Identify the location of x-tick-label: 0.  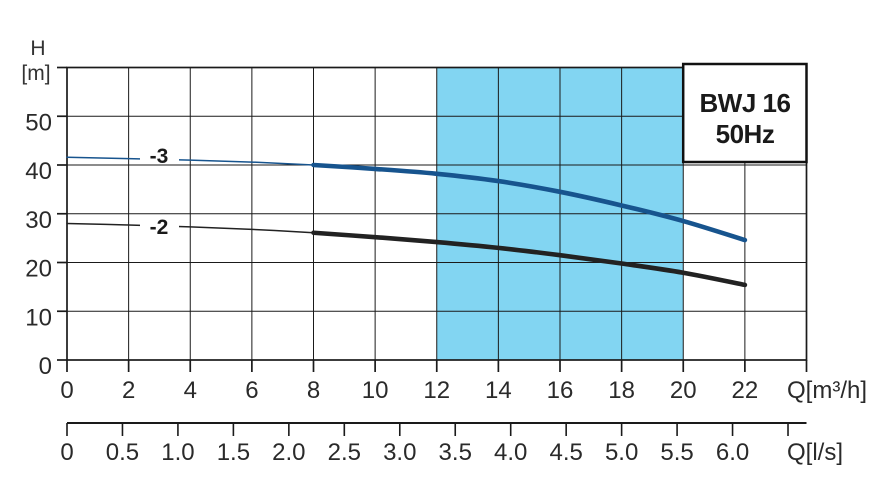
(66, 390).